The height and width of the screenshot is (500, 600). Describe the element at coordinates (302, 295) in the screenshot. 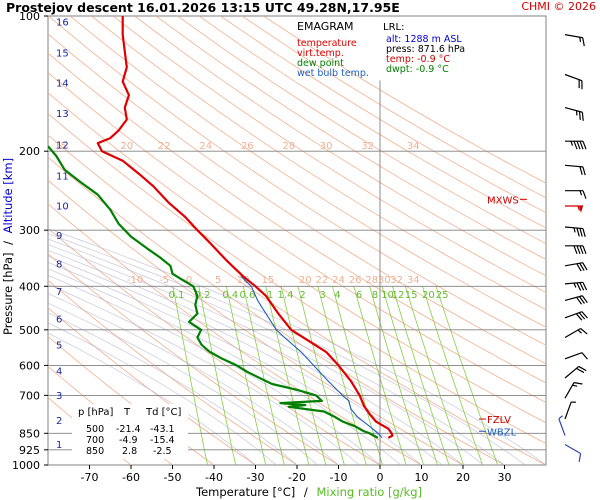

I see `mixing-ratio-label: 2` at that location.